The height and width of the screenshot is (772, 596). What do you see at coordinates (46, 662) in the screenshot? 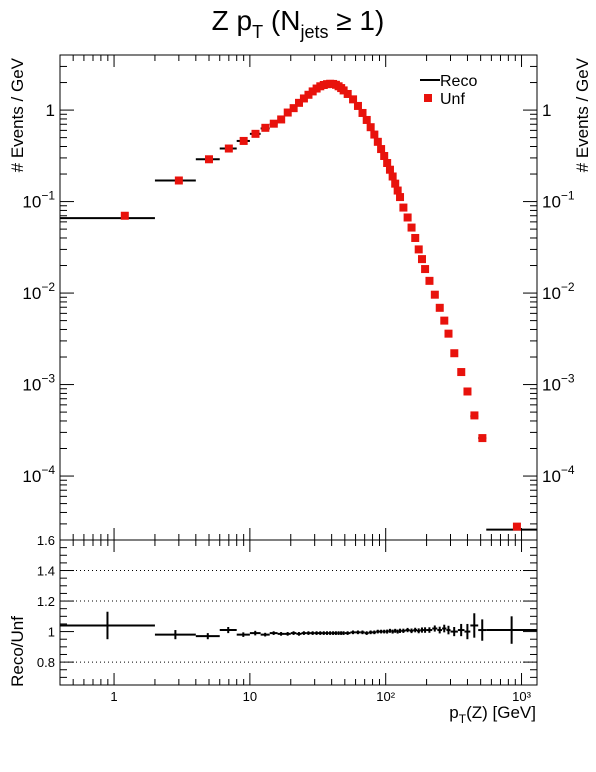
I see `ratio-y-tick-label: 0.8` at bounding box center [46, 662].